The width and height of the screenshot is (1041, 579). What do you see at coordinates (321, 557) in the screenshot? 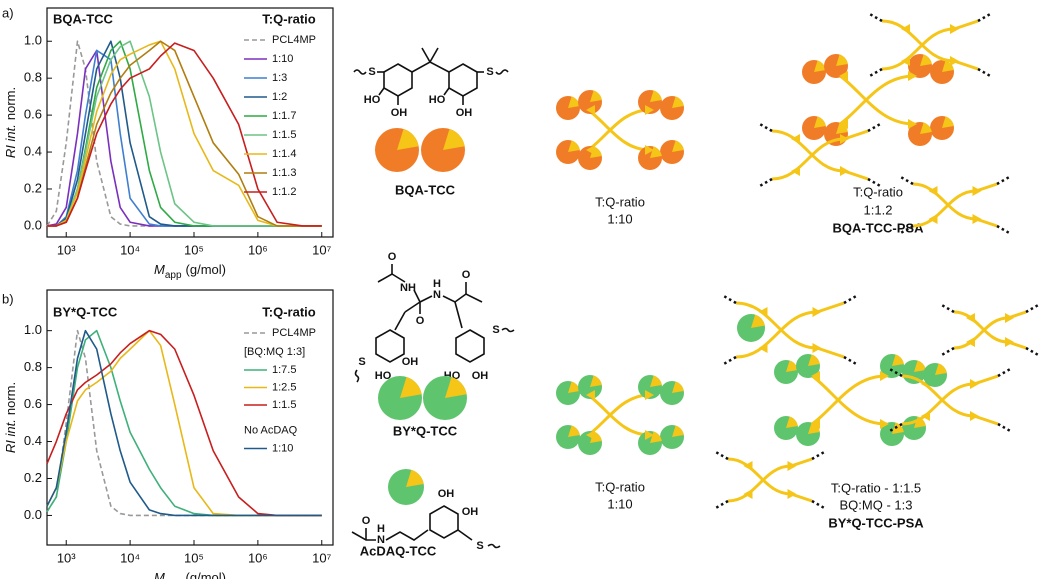
I see `x-tick-label: 10⁷` at bounding box center [321, 557].